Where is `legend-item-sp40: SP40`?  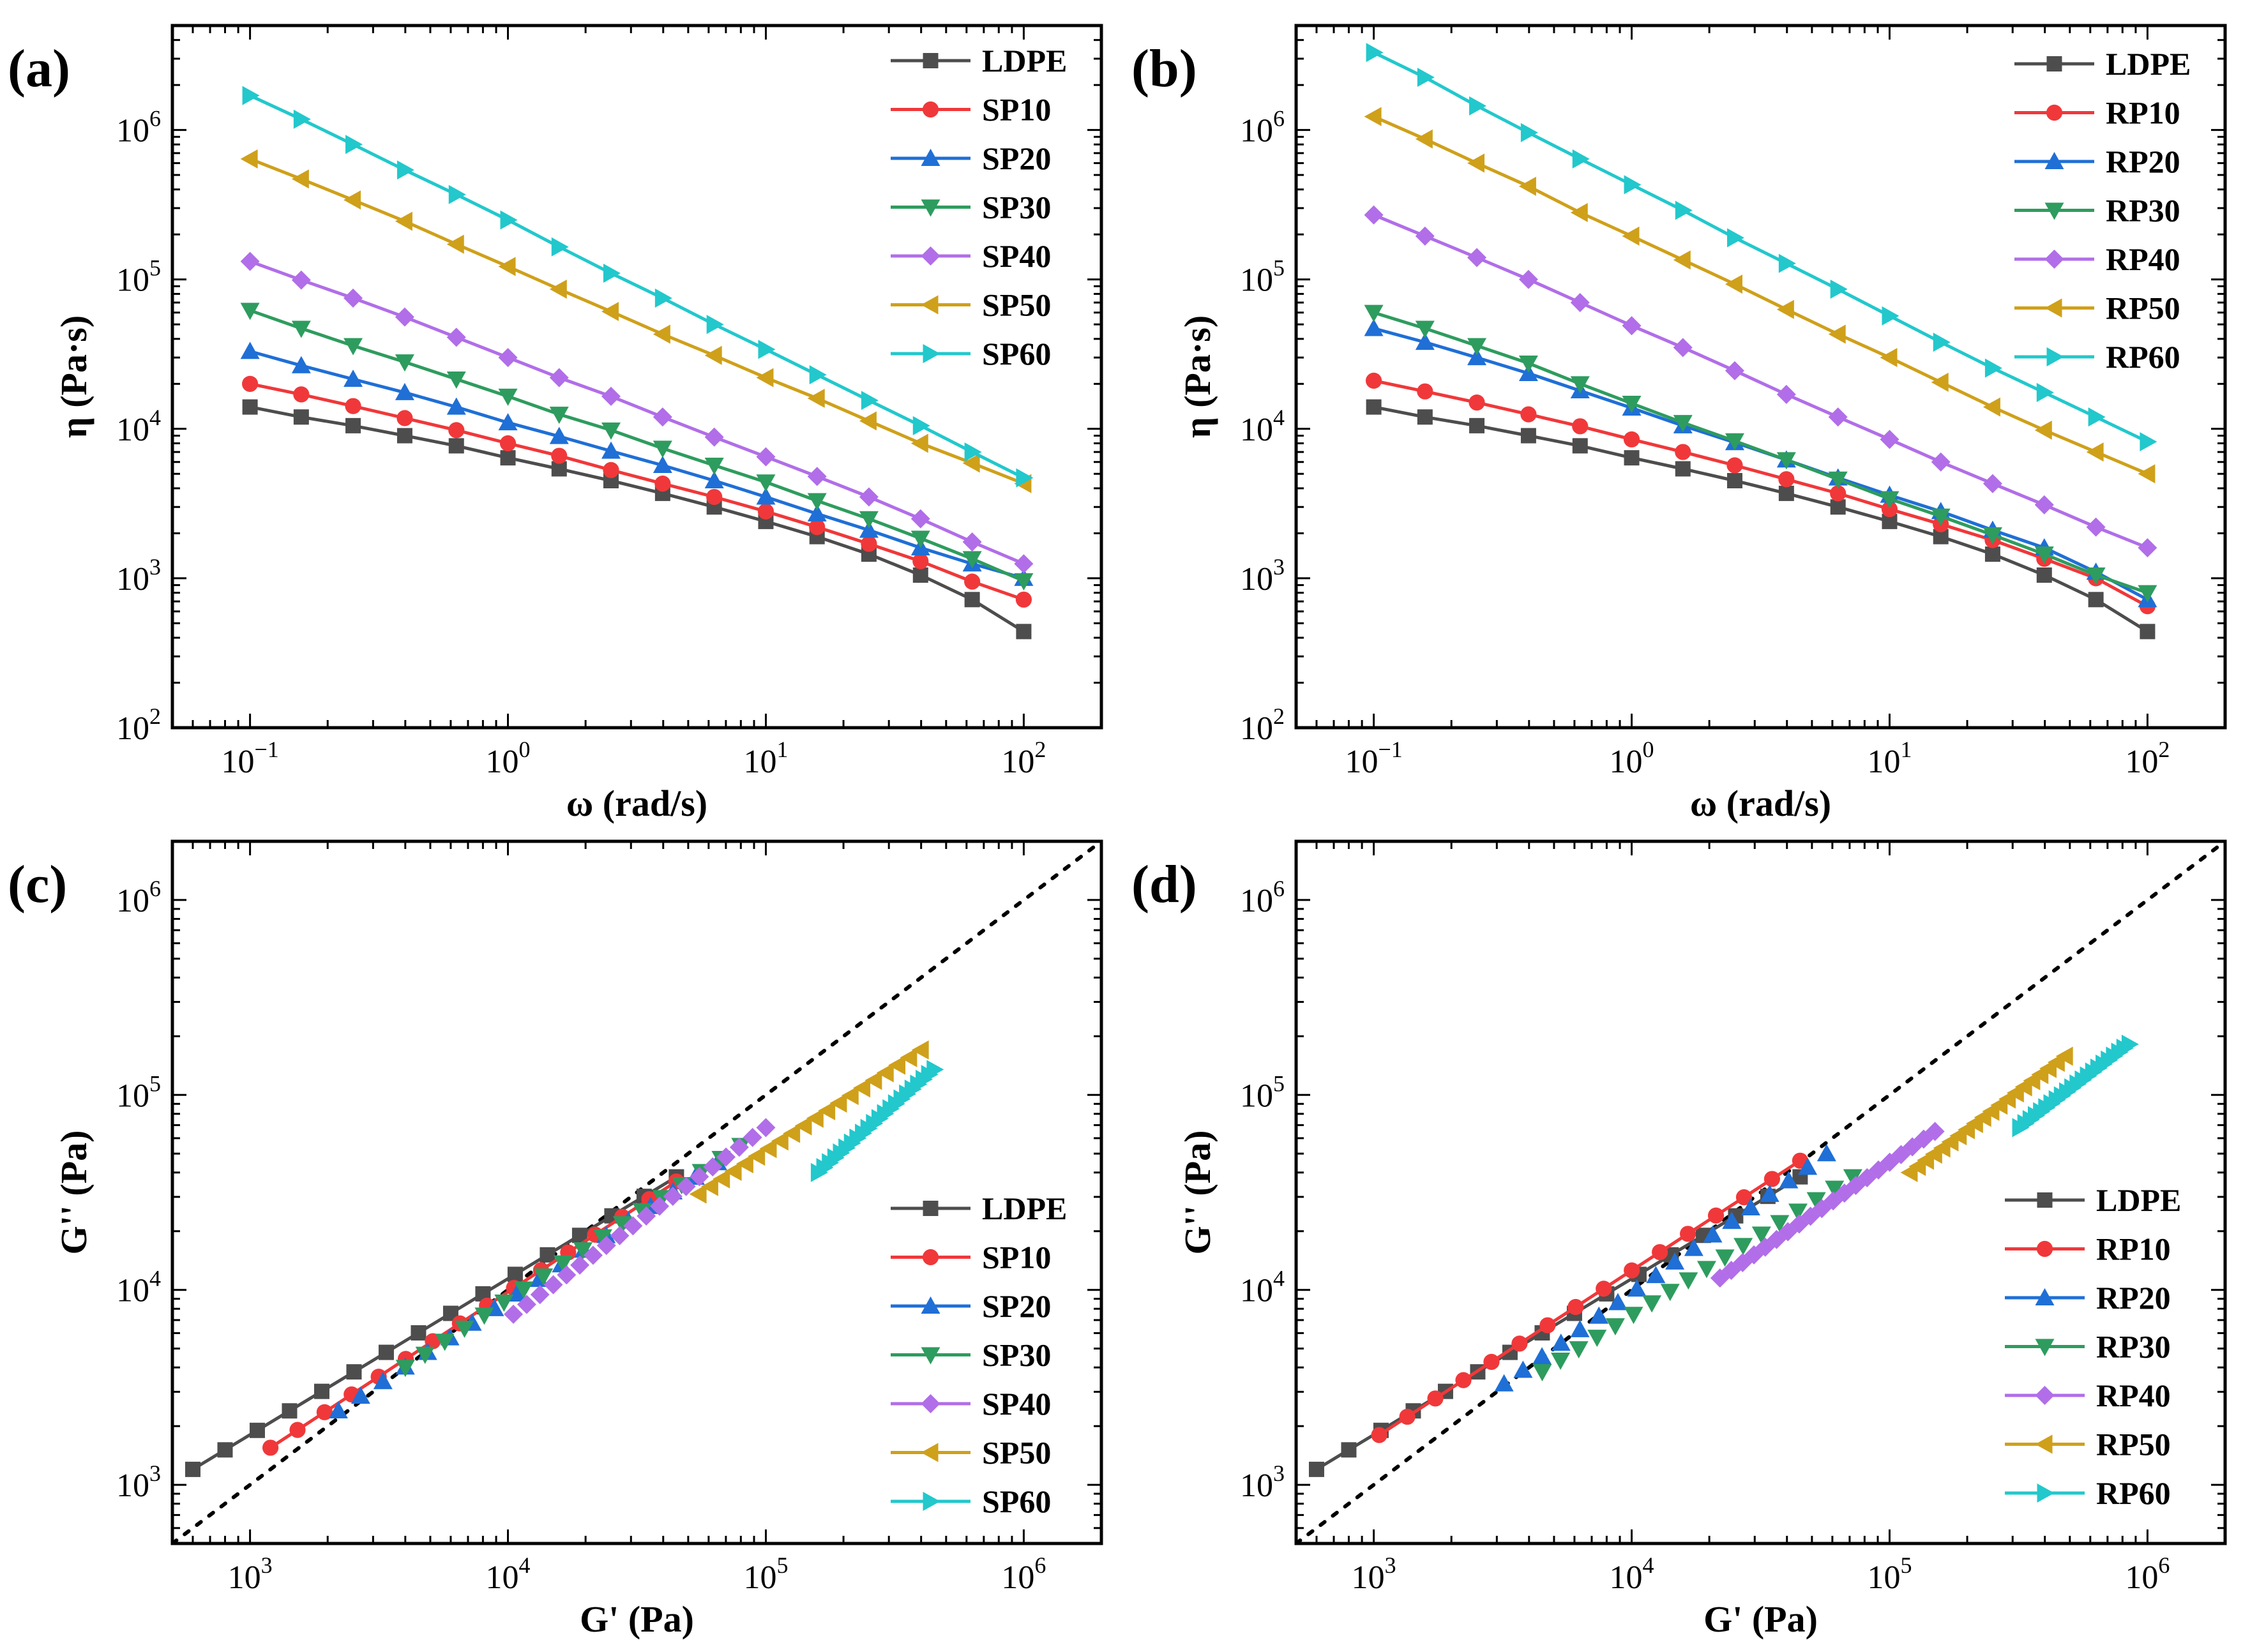
legend-item-sp40: SP40 is located at coordinates (971, 256).